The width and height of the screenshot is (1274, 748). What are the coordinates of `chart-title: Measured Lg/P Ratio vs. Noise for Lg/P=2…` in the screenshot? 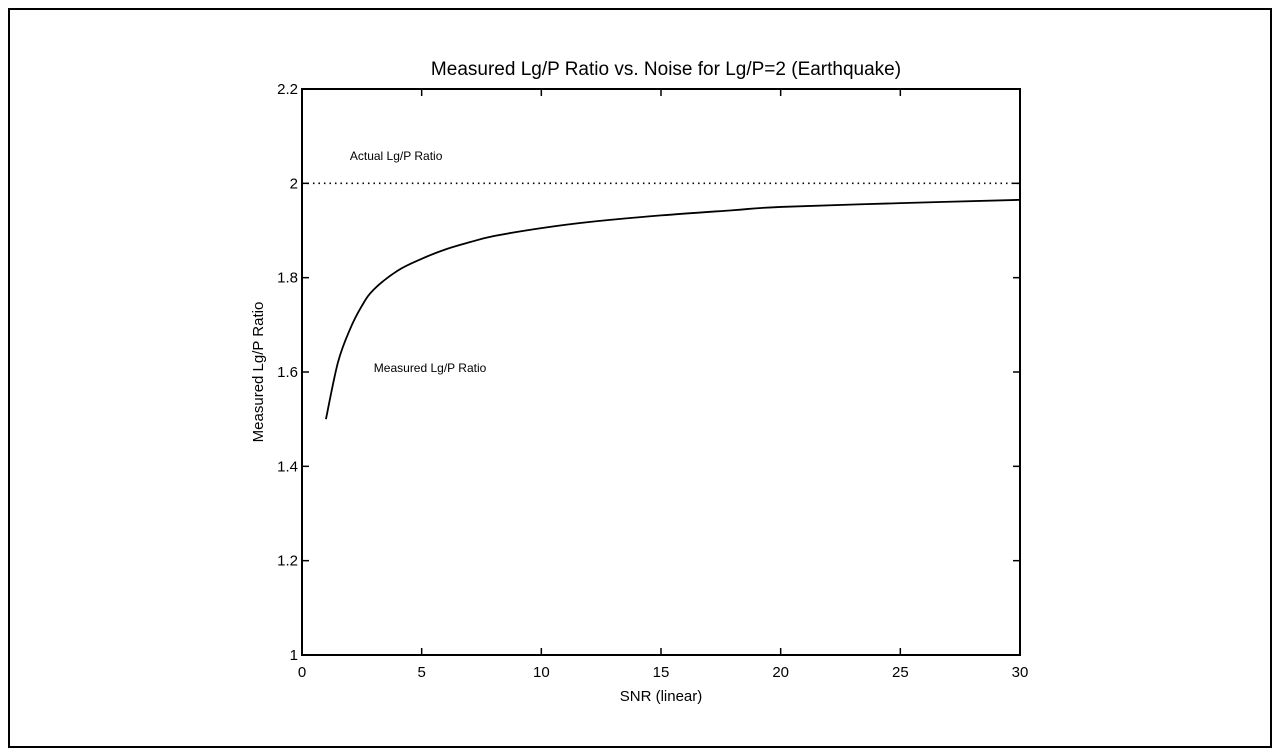 It's located at (666, 69).